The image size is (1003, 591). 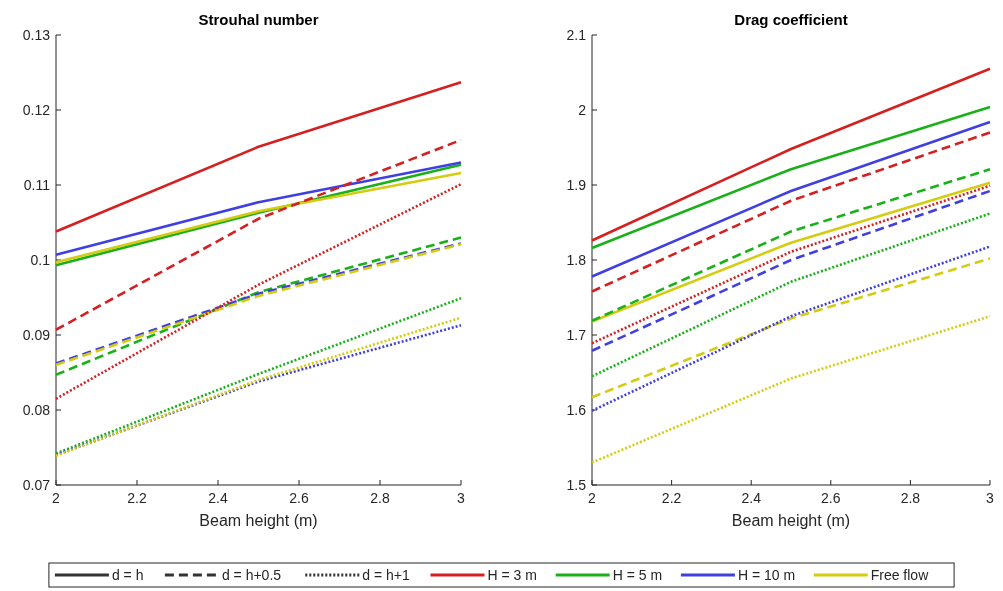 What do you see at coordinates (576, 484) in the screenshot?
I see `y-tick-label: 1.5` at bounding box center [576, 484].